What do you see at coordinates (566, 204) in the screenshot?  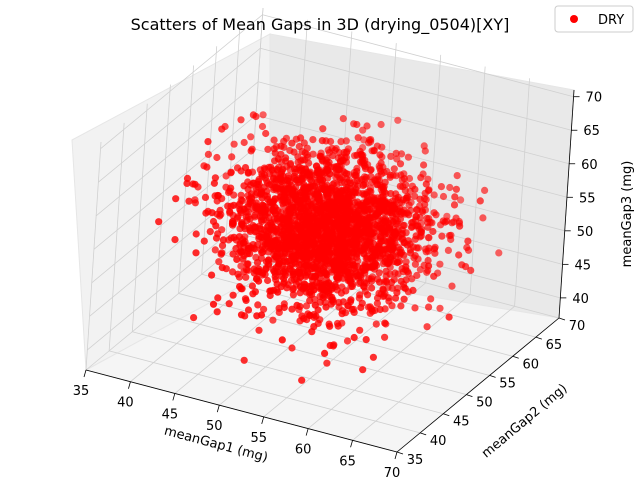 I see `z-axis-line` at bounding box center [566, 204].